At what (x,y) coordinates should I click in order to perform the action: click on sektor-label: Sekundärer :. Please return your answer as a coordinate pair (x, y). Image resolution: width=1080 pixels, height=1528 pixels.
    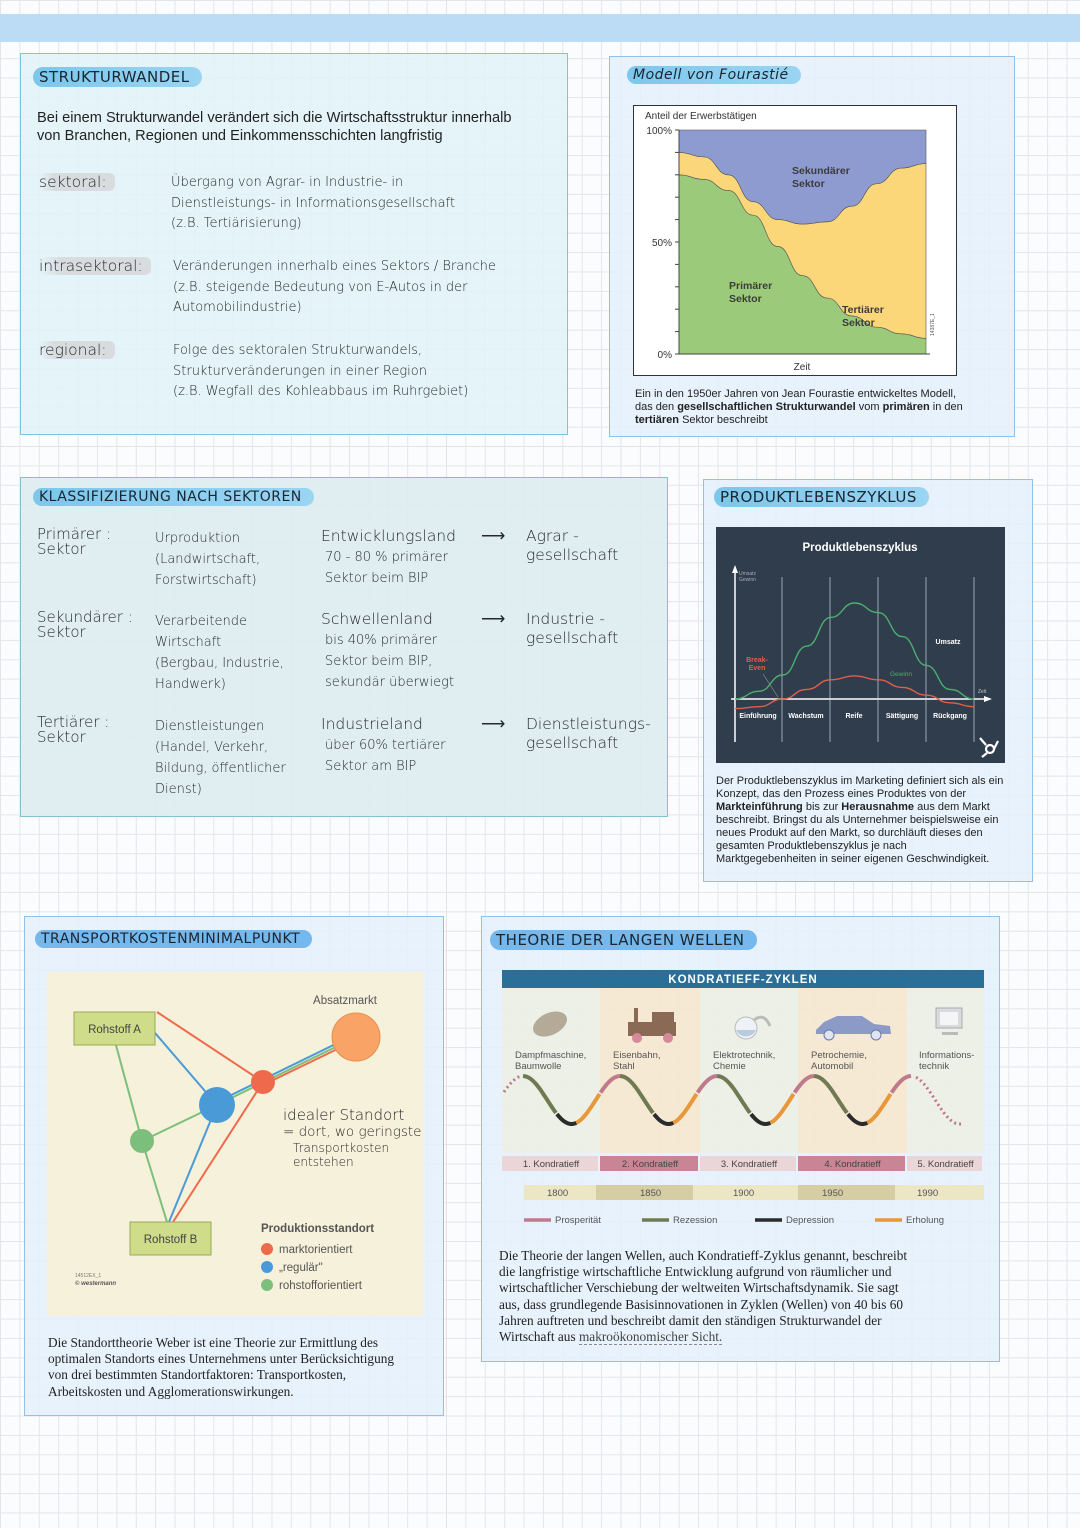
    Looking at the image, I should click on (85, 617).